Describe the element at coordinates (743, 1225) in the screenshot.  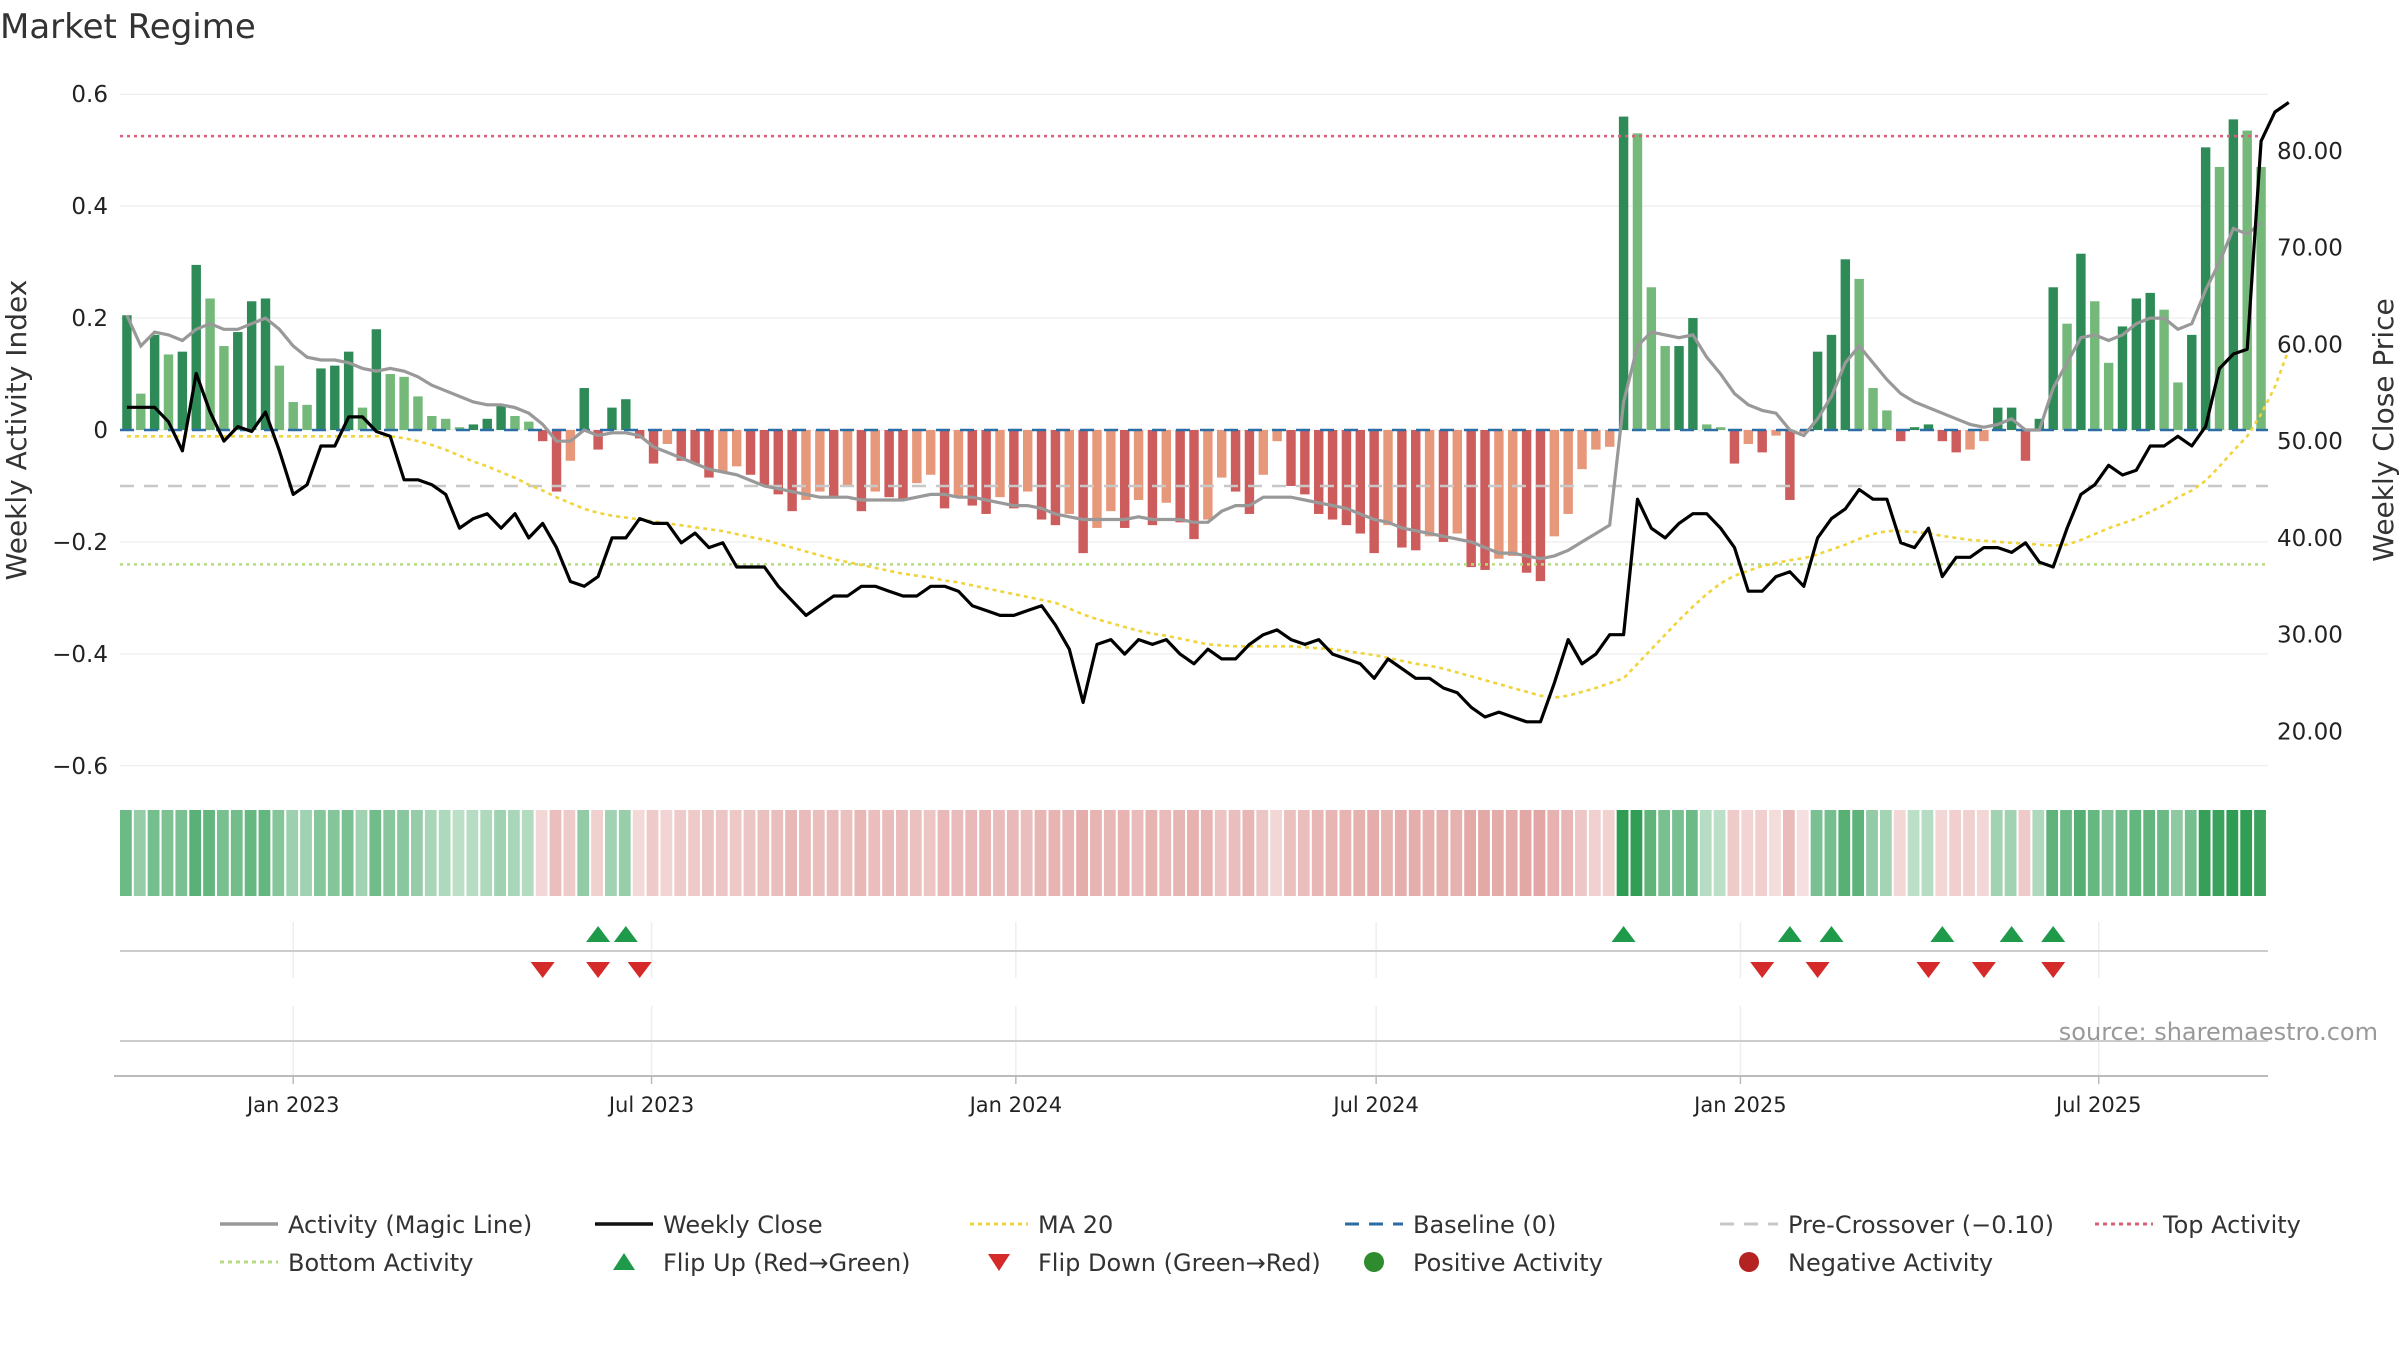
I see `legend-label: Weekly Close` at that location.